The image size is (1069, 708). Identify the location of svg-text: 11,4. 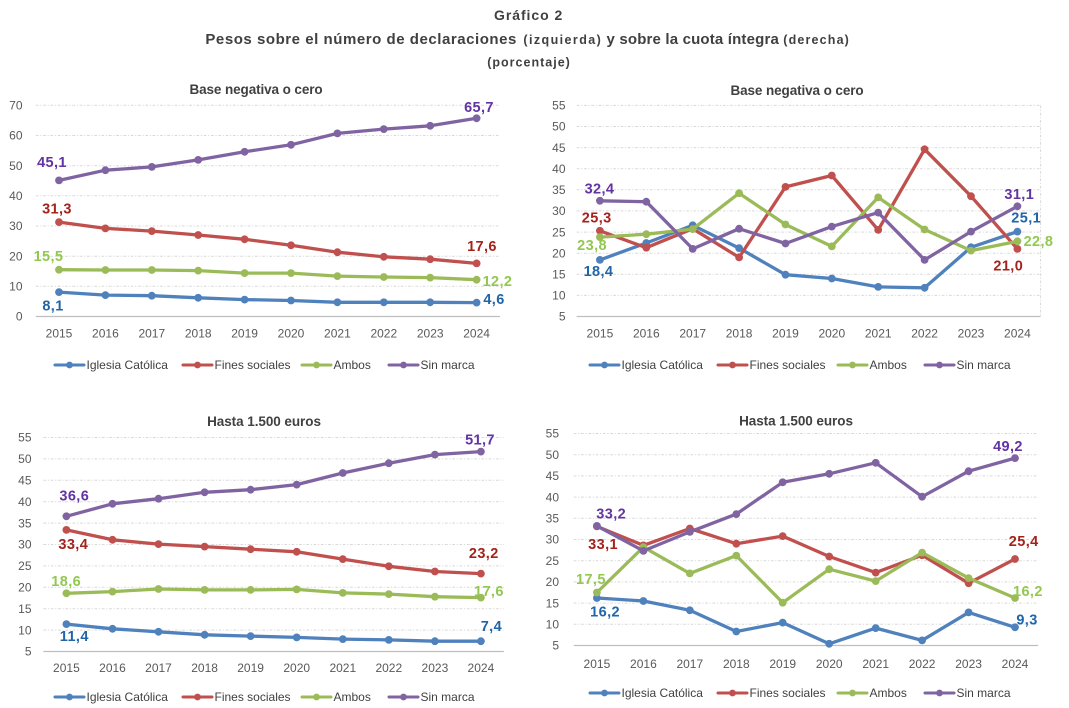
(74, 637).